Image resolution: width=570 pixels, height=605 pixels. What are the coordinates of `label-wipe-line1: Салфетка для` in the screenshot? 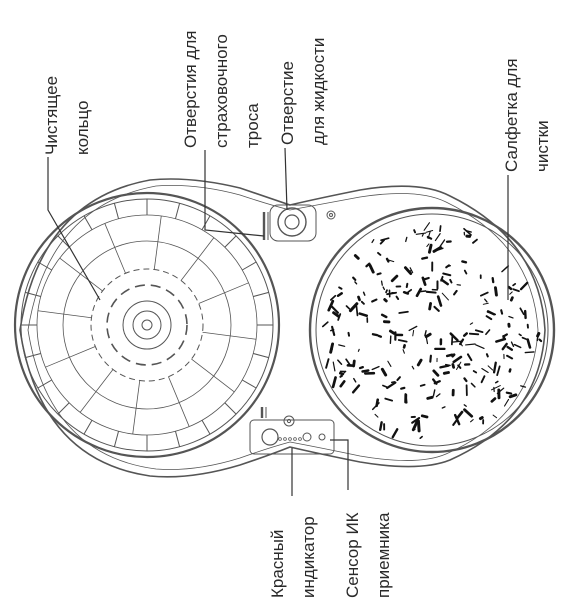 It's located at (511, 115).